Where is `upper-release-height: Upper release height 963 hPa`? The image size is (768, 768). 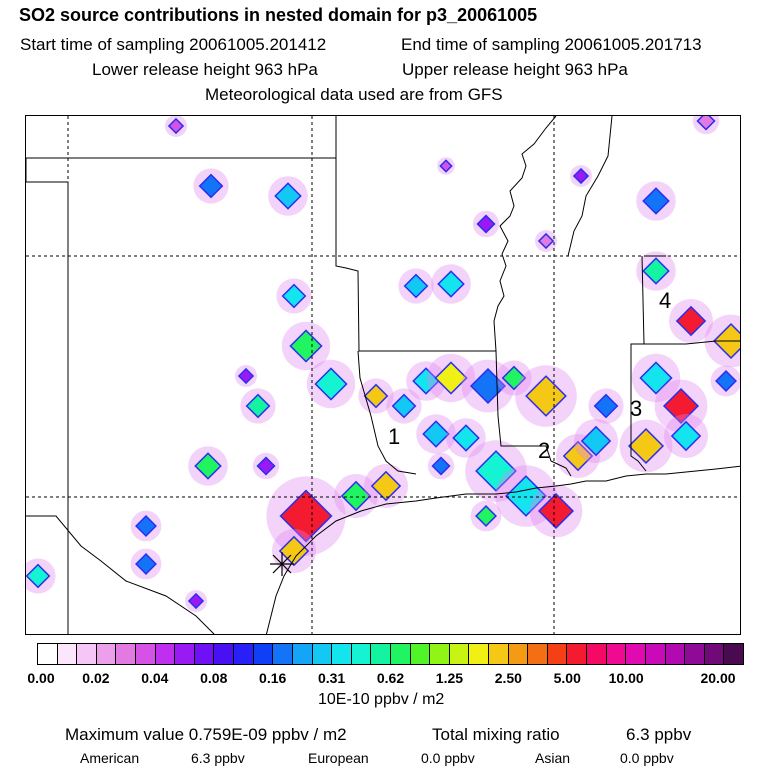 upper-release-height: Upper release height 963 hPa is located at coordinates (515, 69).